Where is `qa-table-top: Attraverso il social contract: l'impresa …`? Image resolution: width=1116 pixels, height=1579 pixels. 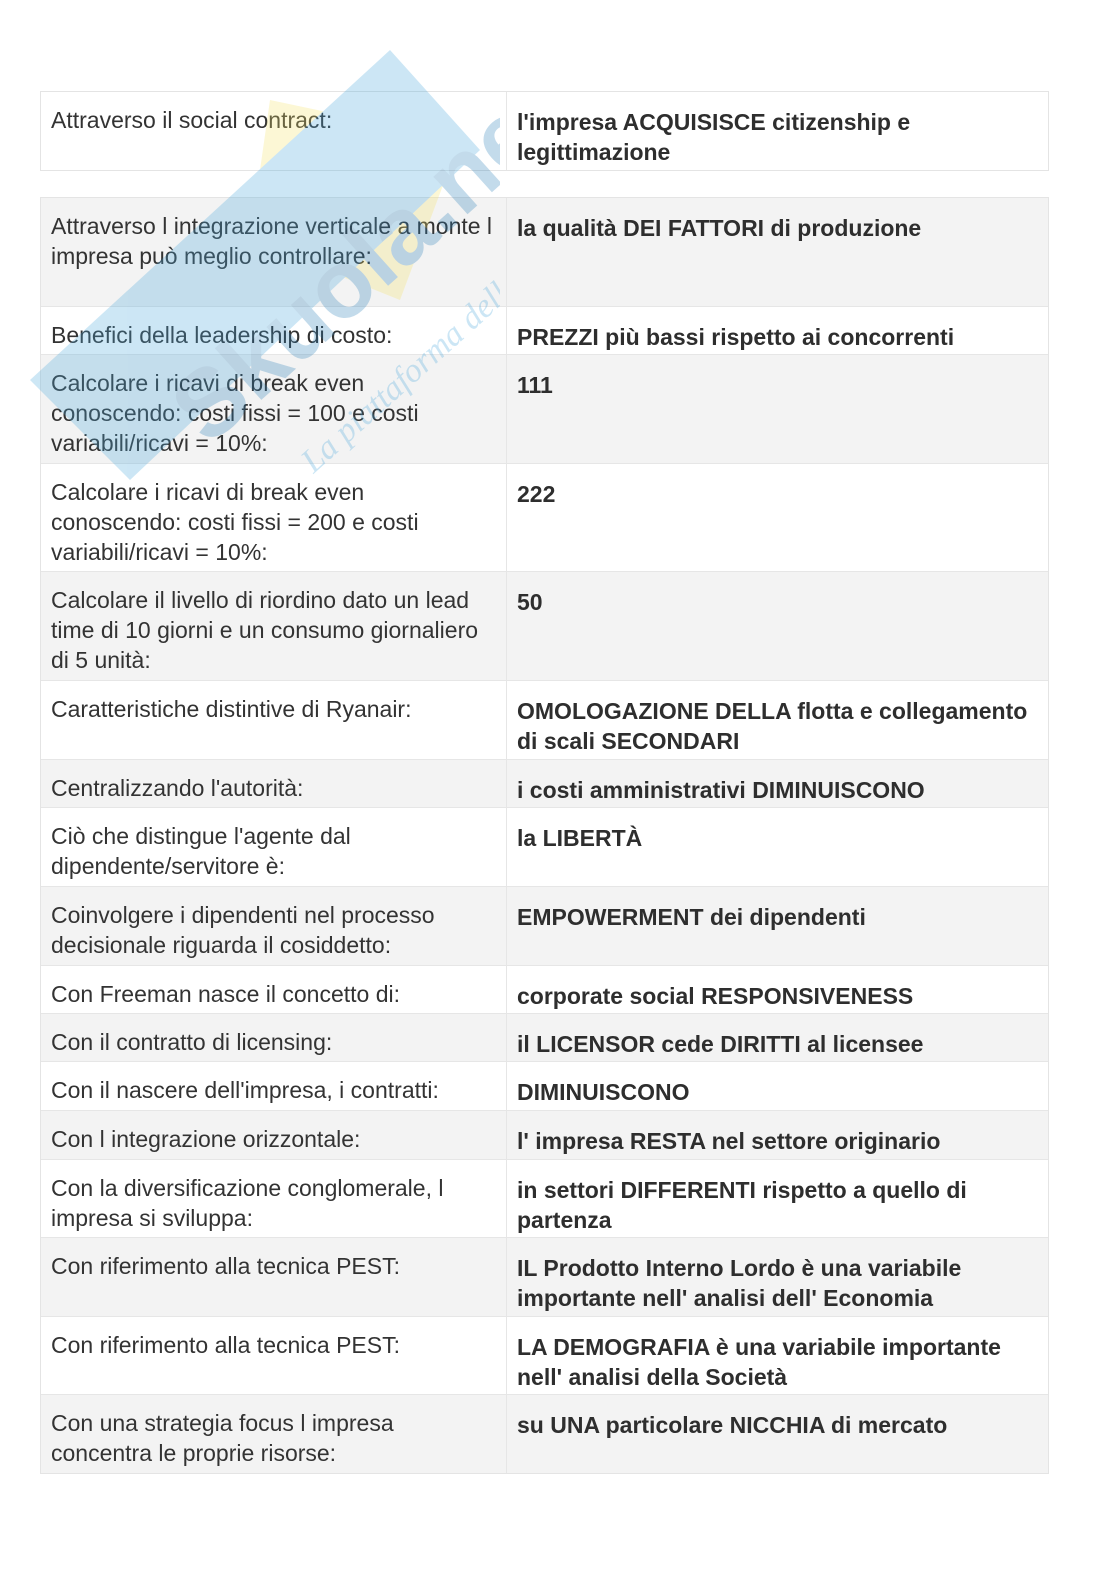 qa-table-top: Attraverso il social contract: l'impresa … is located at coordinates (544, 131).